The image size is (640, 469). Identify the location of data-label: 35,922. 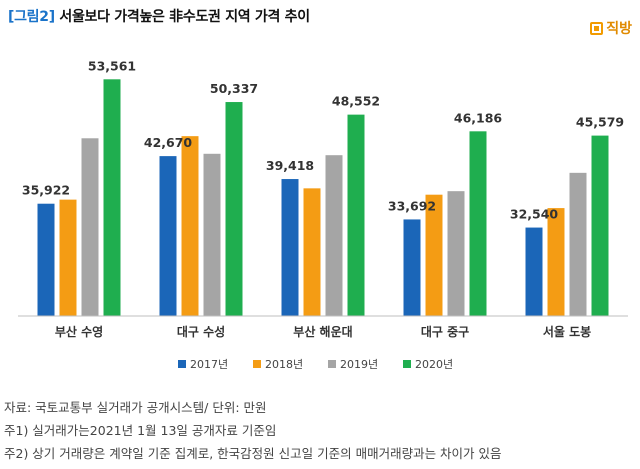
(46, 190).